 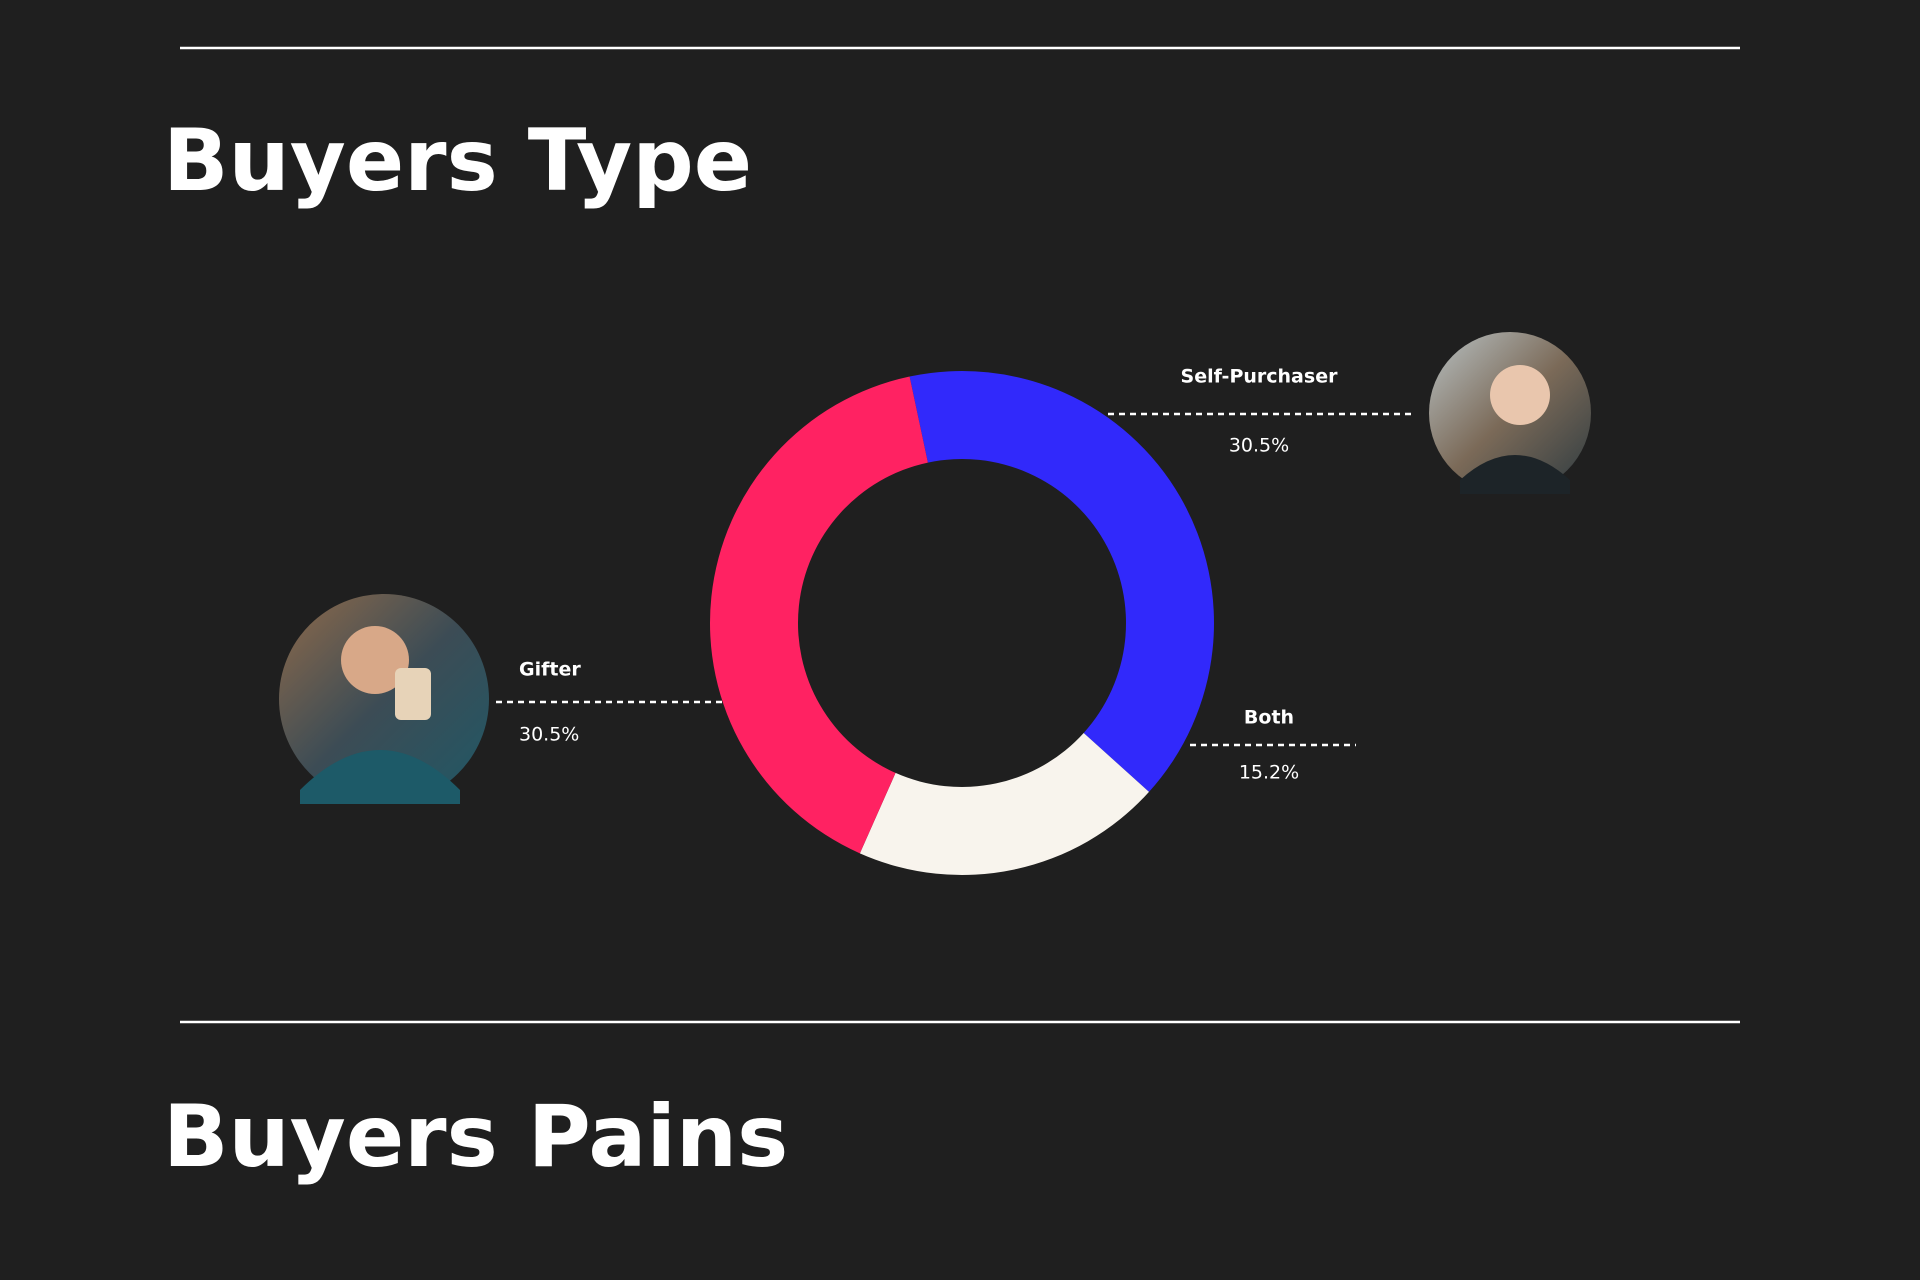 I want to click on photo-self-purchaser, so click(x=1510, y=413).